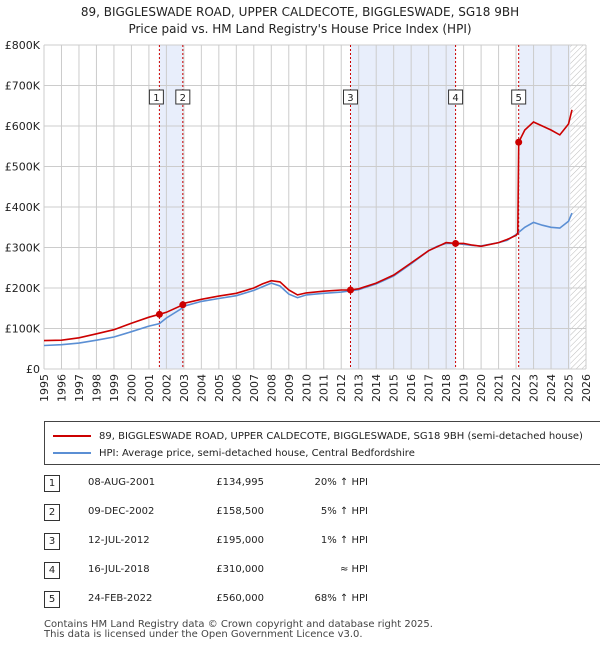 The height and width of the screenshot is (650, 600). Describe the element at coordinates (33, 369) in the screenshot. I see `y-tick-label: £0` at that location.